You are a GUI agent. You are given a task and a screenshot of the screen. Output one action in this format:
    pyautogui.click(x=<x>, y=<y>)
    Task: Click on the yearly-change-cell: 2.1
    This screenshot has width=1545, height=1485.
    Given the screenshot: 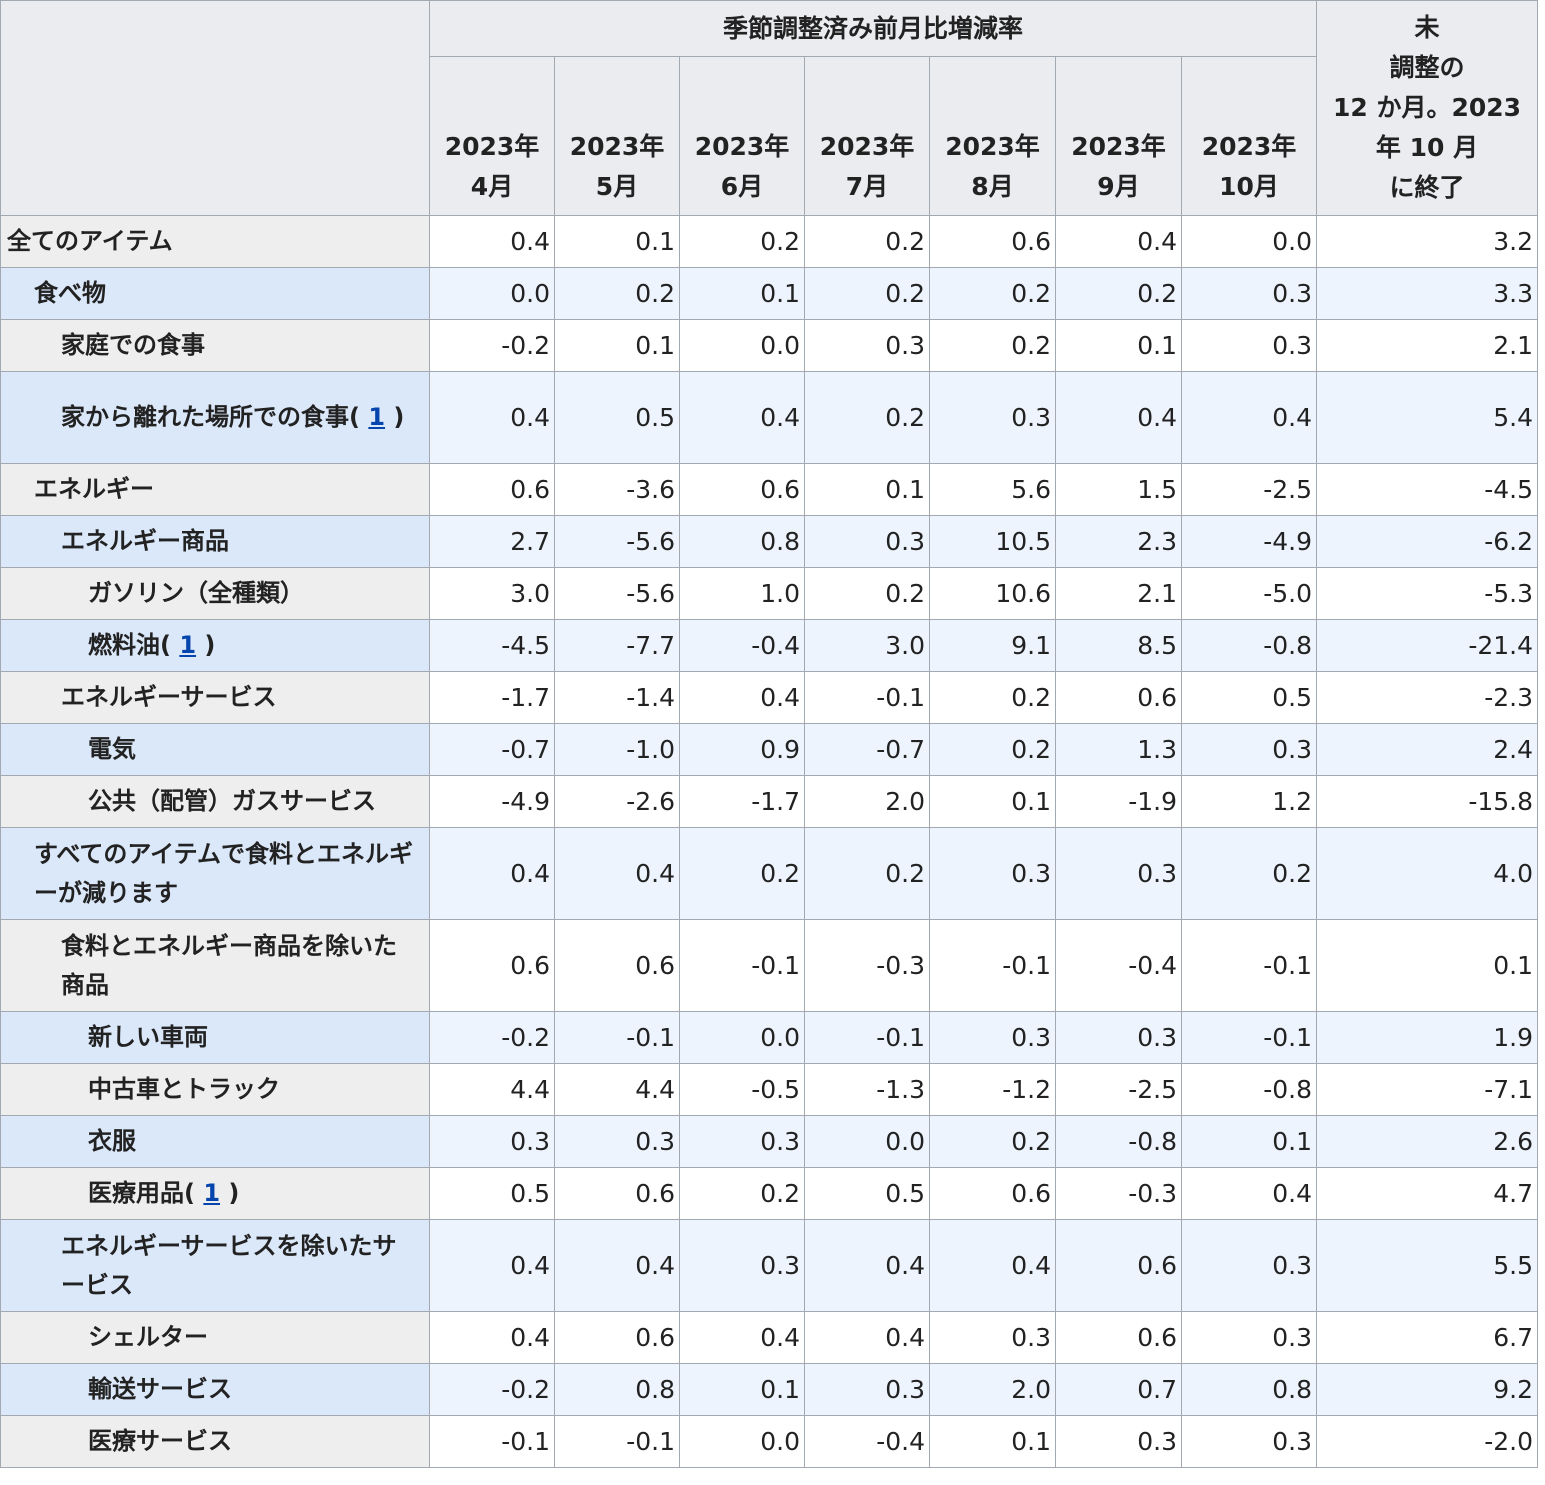 What is the action you would take?
    pyautogui.click(x=1427, y=345)
    